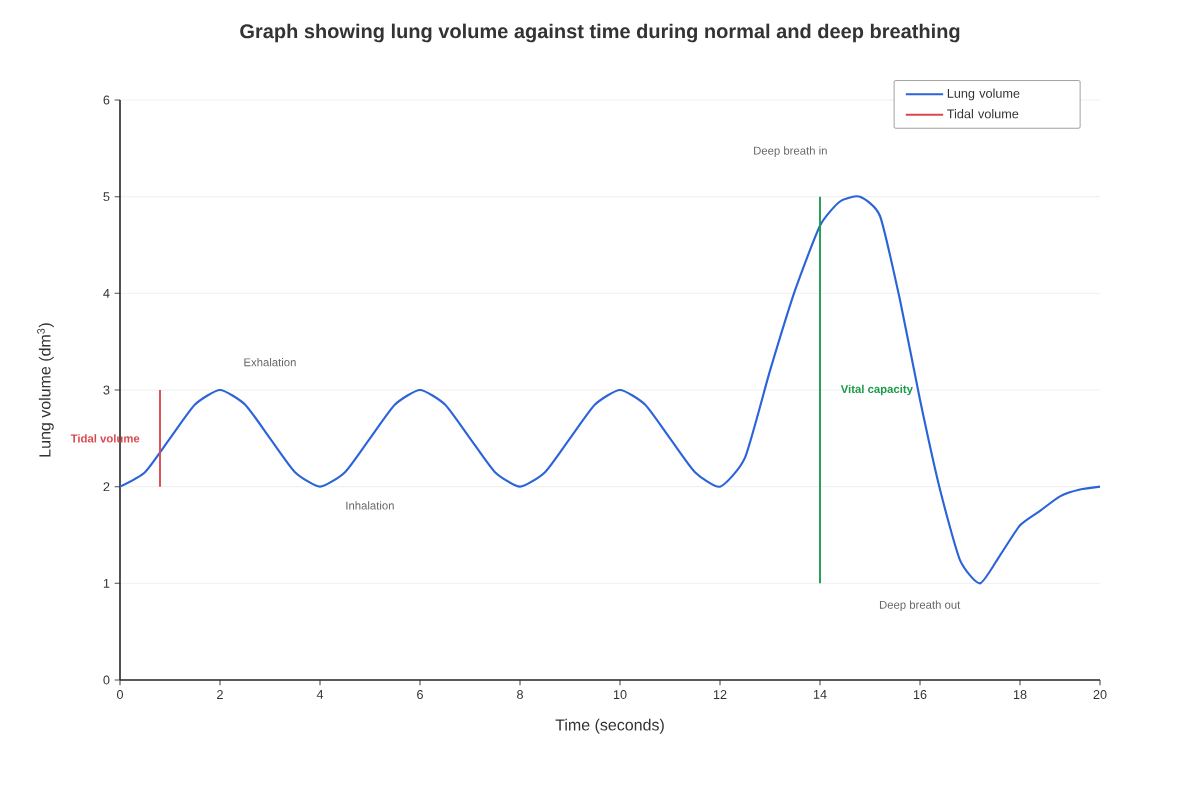  I want to click on x-tick-label: 8, so click(520, 695).